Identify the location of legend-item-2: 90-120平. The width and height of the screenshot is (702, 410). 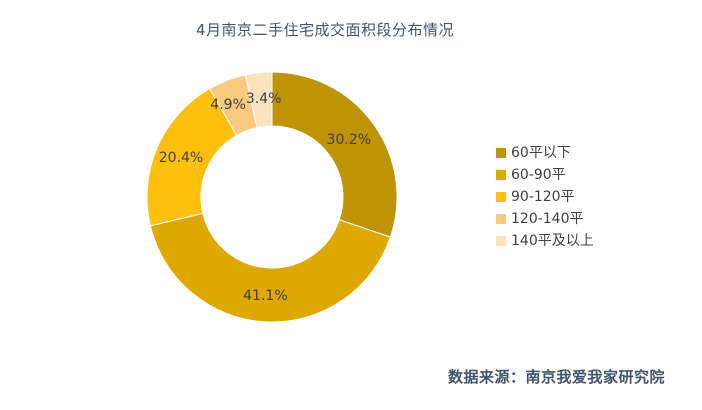
(545, 197).